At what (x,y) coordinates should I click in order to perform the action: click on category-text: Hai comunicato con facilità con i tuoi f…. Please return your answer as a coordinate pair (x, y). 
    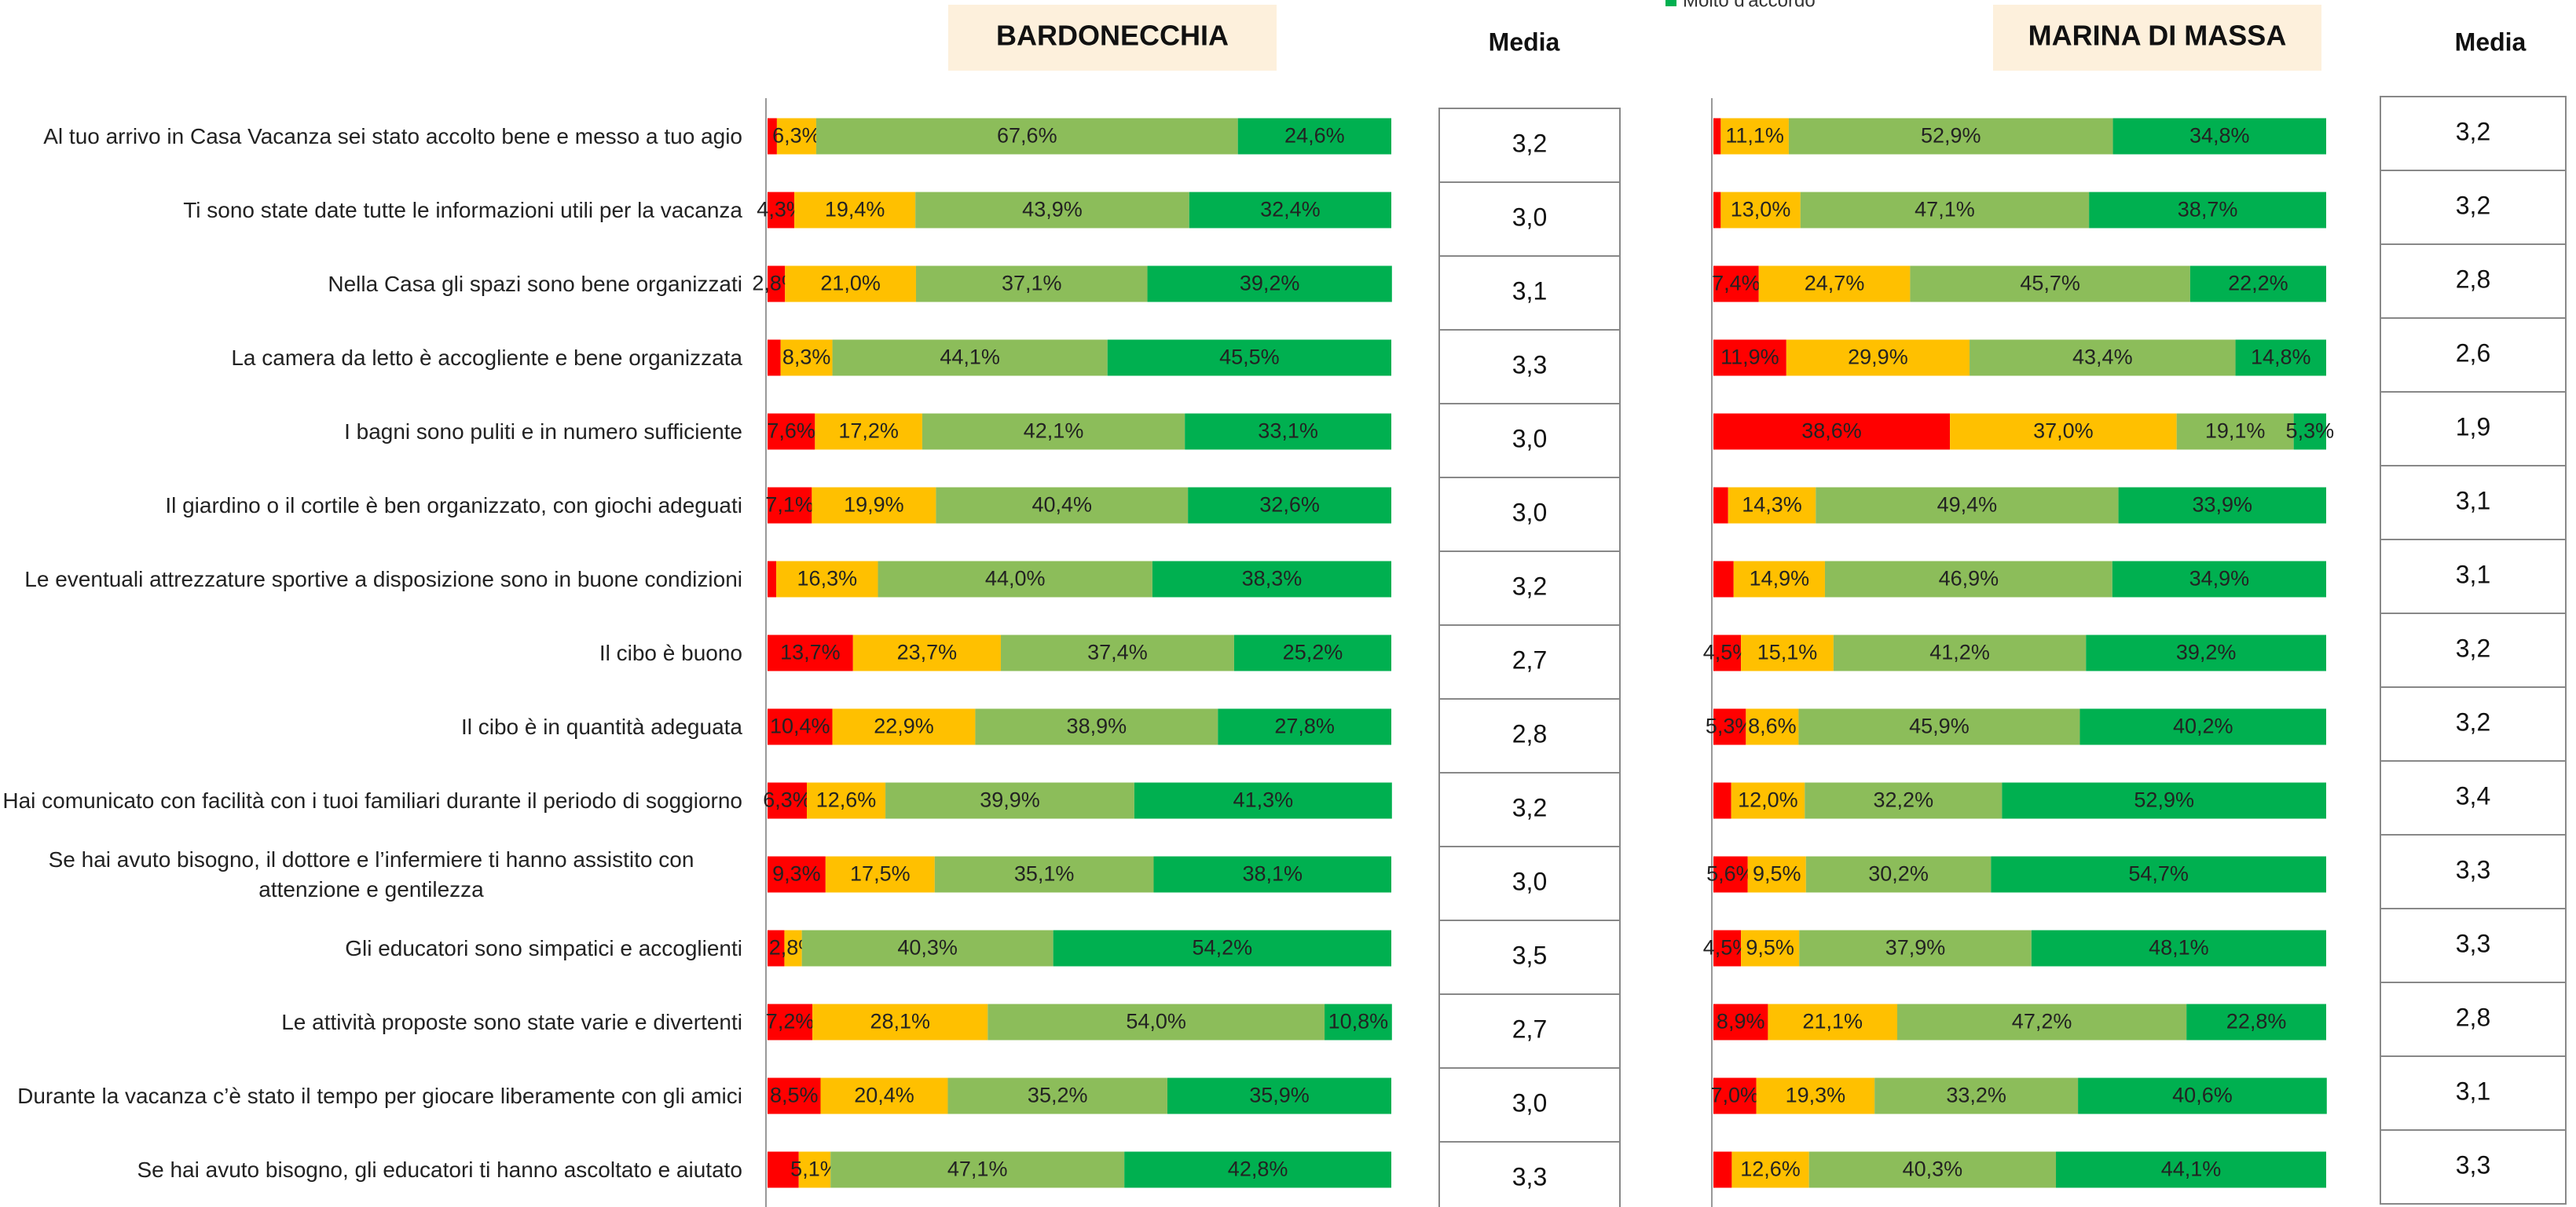
    Looking at the image, I should click on (372, 800).